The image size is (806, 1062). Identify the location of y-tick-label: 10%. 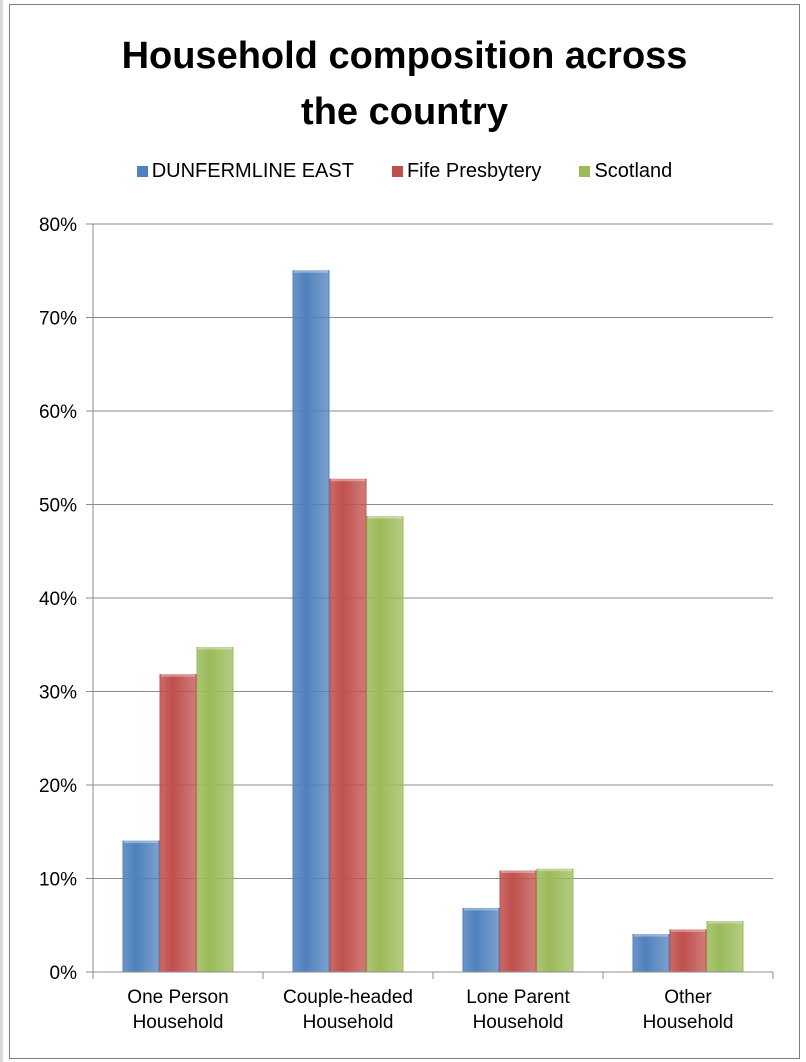
(58, 880).